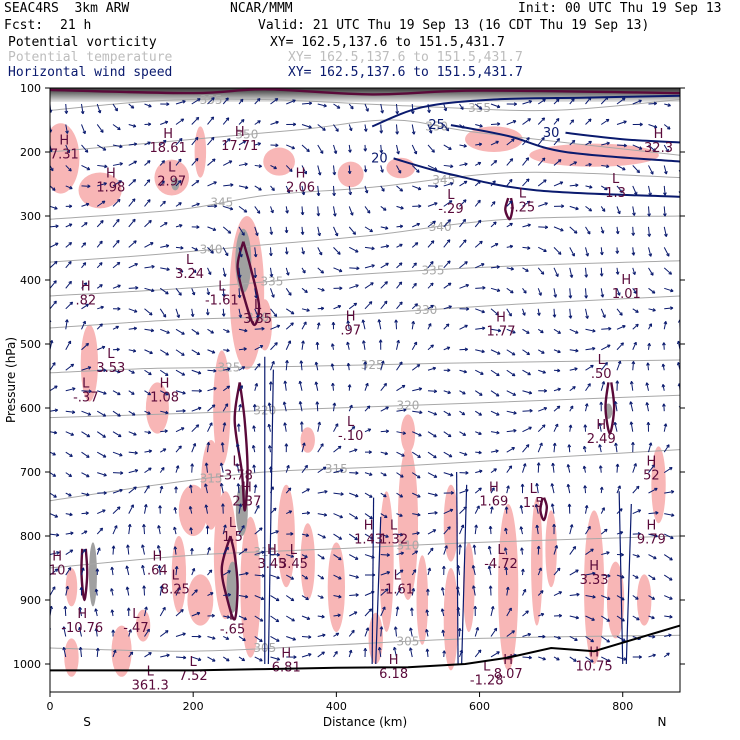 This screenshot has width=740, height=740. I want to click on y-tick-label: 800, so click(30, 536).